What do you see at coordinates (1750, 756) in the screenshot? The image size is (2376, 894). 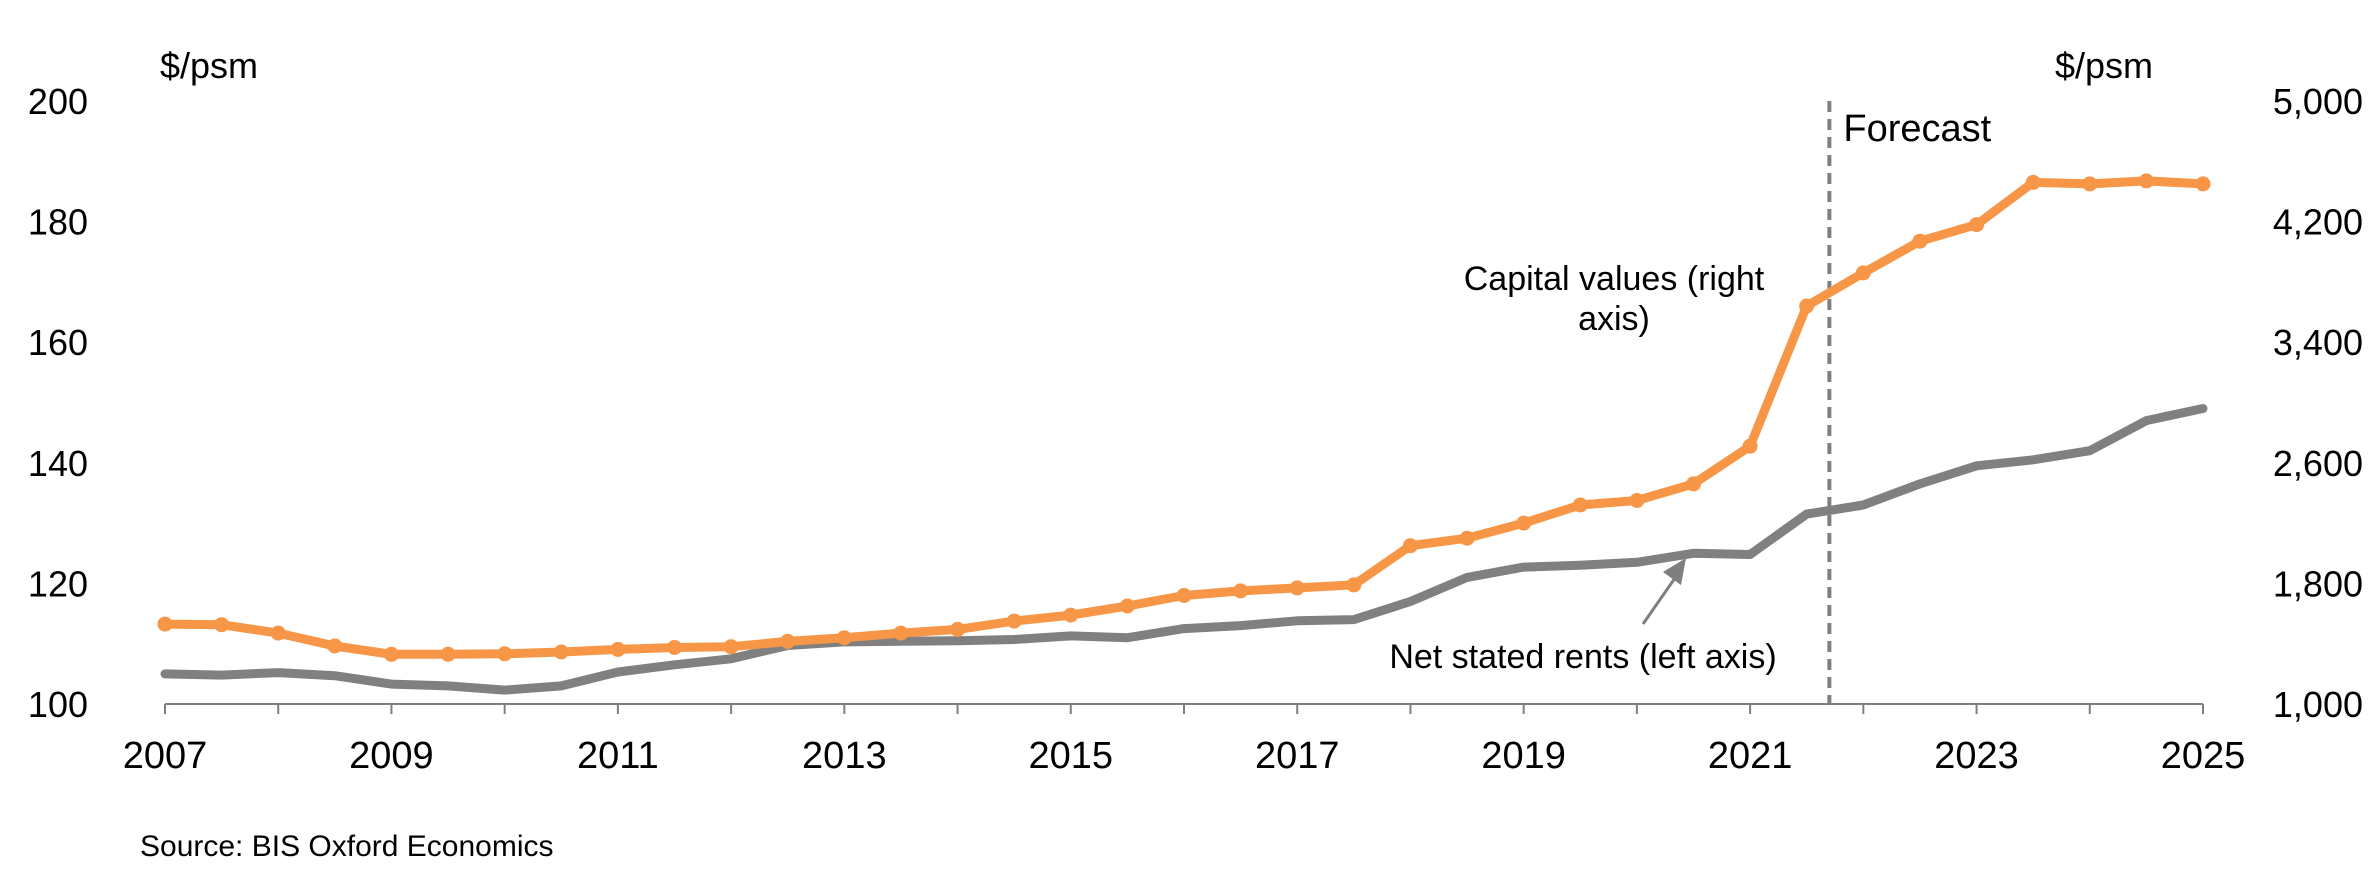 I see `x-axis-tick-label: 2021` at bounding box center [1750, 756].